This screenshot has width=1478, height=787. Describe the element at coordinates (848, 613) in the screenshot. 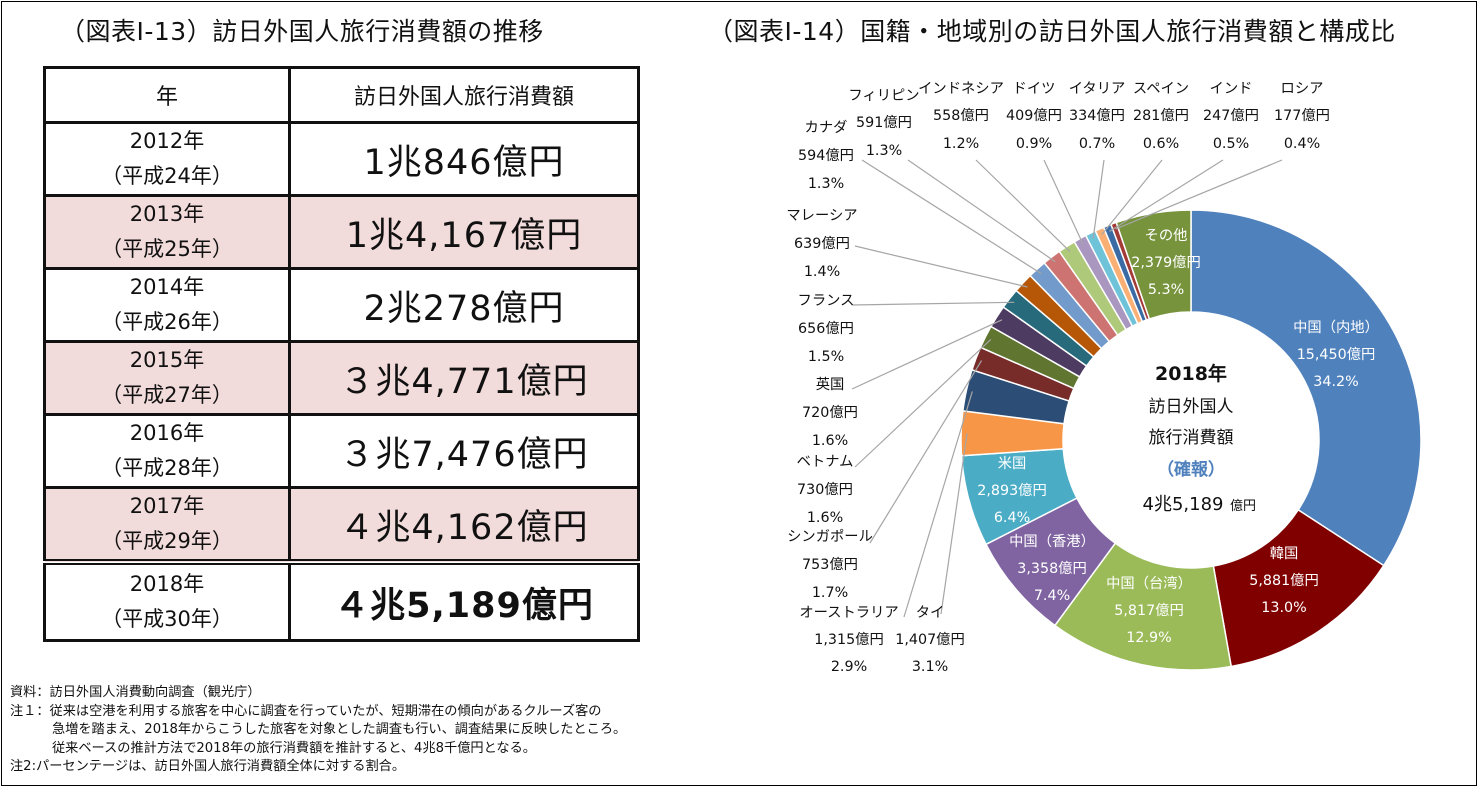

I see `slice-name-label: オーストラリア` at that location.